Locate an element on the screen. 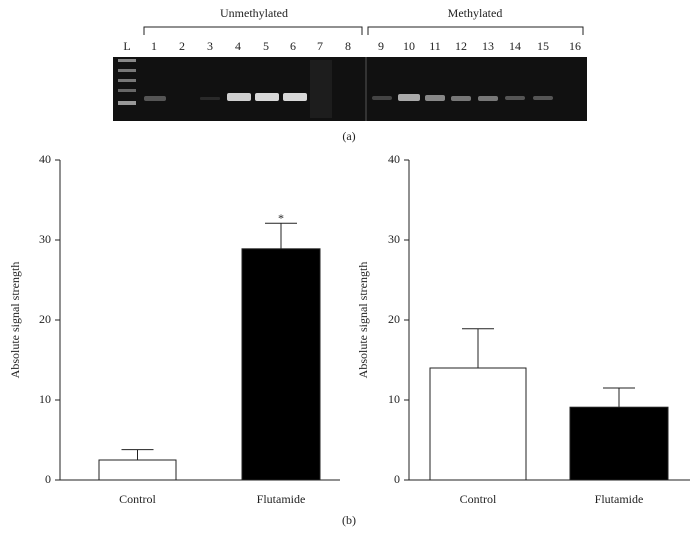  group-label: Unmethylated is located at coordinates (254, 13).